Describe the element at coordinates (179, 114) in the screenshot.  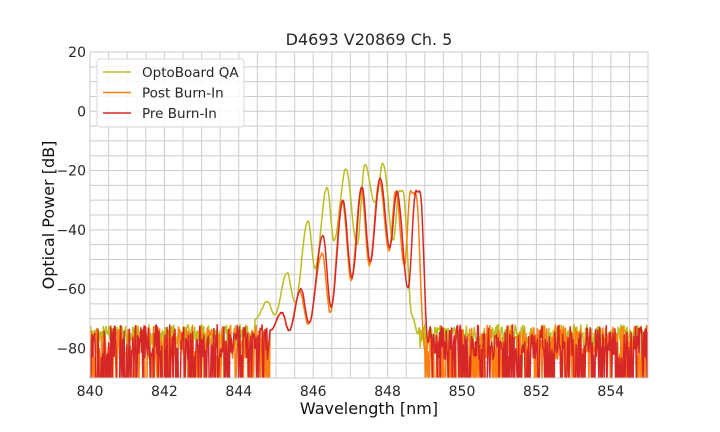
I see `legend-label: Pre Burn-In` at that location.